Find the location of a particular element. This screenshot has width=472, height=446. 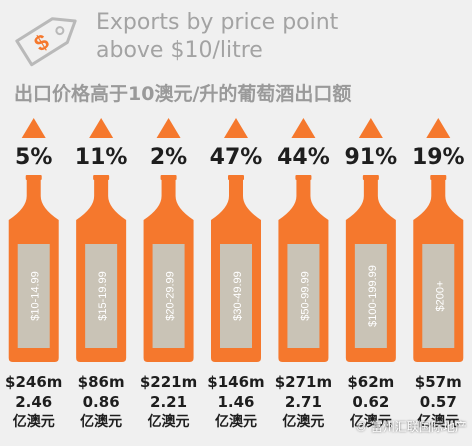

price-tag-icon: $ is located at coordinates (46, 42).